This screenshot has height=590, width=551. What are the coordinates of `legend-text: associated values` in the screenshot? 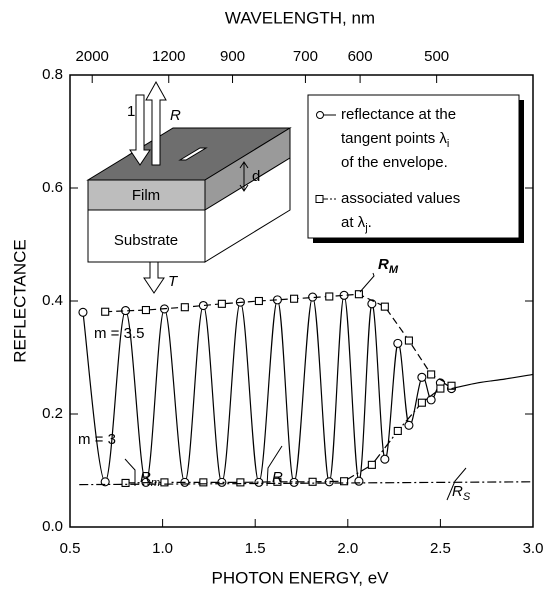 It's located at (400, 198).